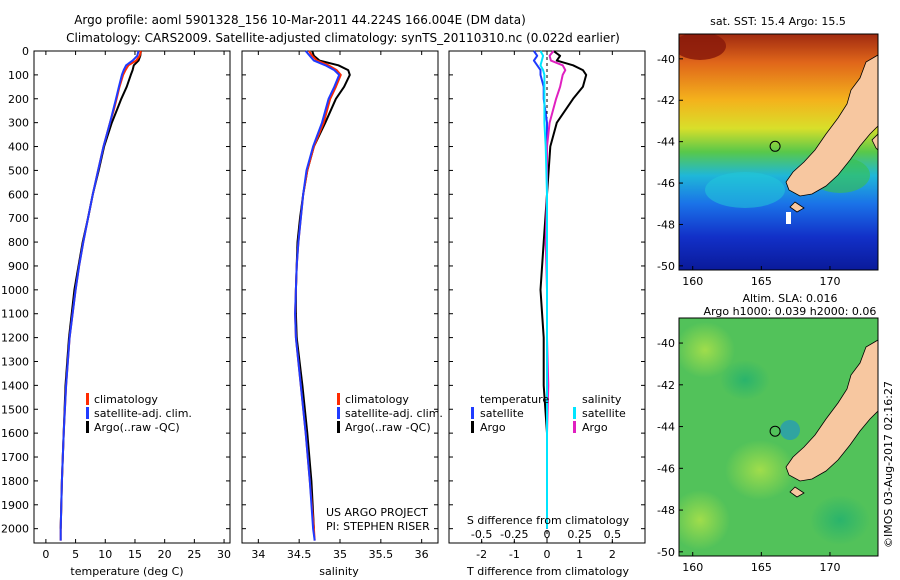 Image resolution: width=900 pixels, height=580 pixels. Describe the element at coordinates (126, 571) in the screenshot. I see `temperature-xlabel: temperature (deg C)` at that location.